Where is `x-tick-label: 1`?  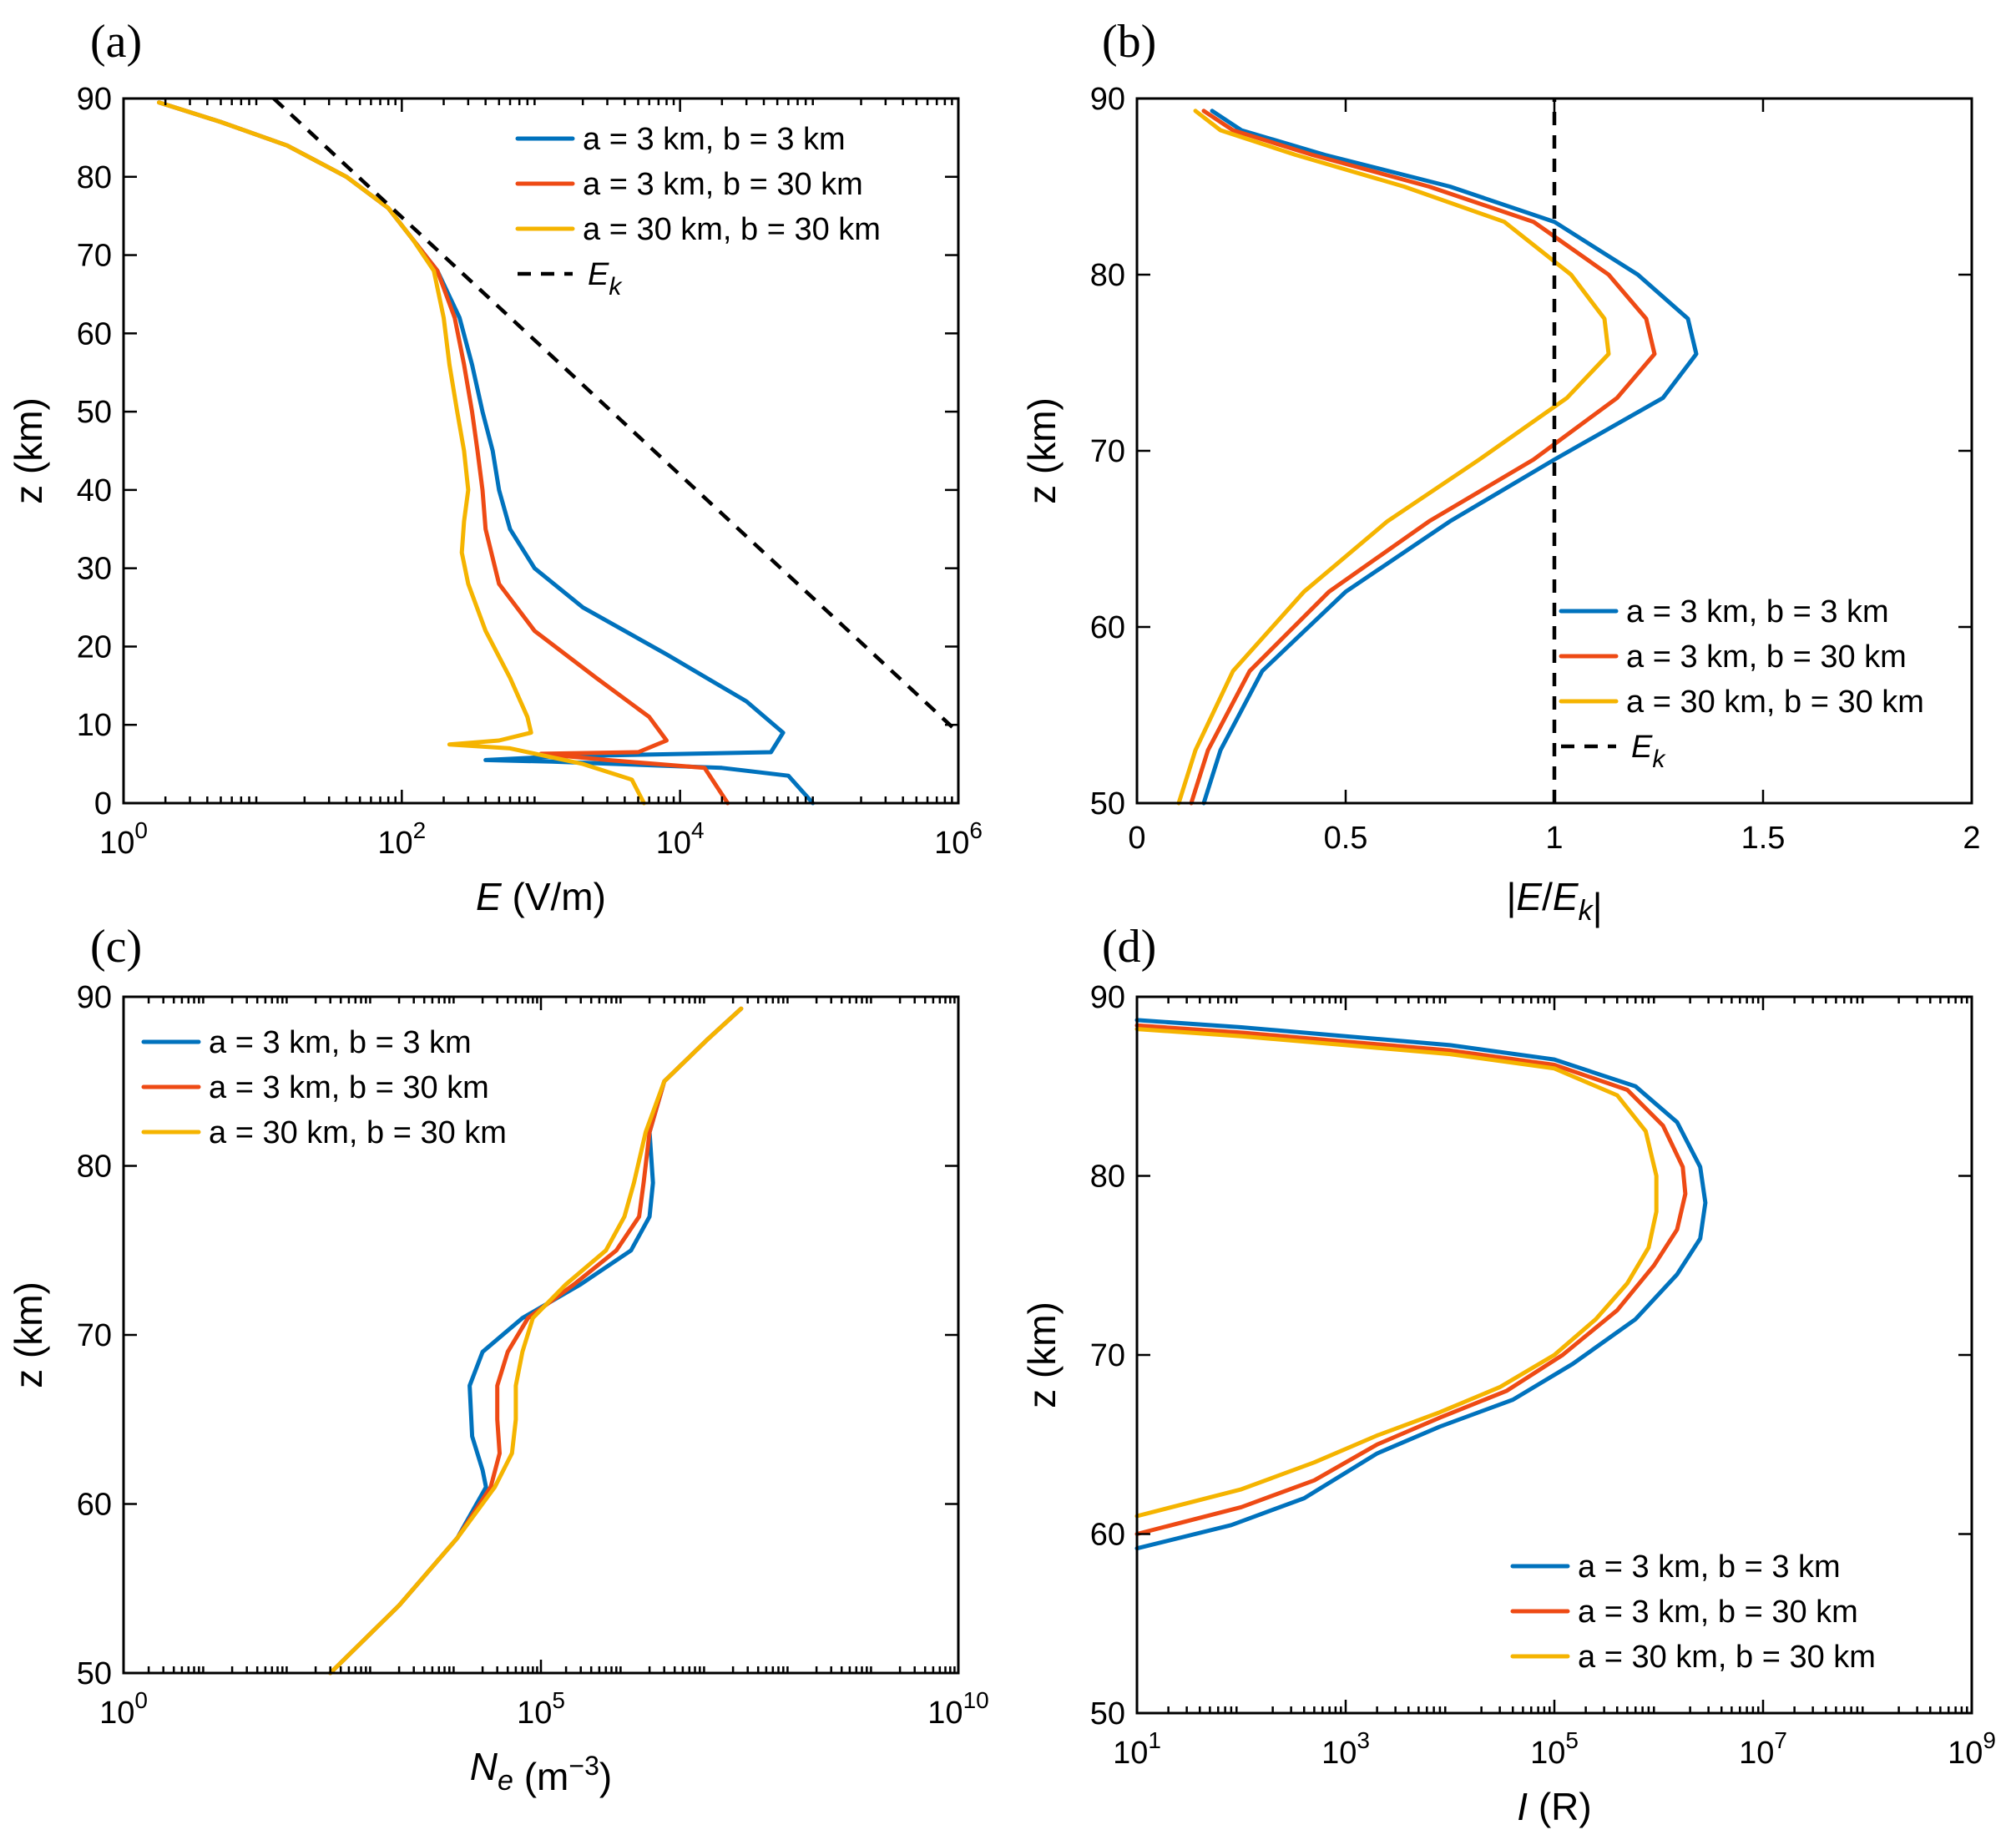
x-tick-label: 1 is located at coordinates (1554, 839).